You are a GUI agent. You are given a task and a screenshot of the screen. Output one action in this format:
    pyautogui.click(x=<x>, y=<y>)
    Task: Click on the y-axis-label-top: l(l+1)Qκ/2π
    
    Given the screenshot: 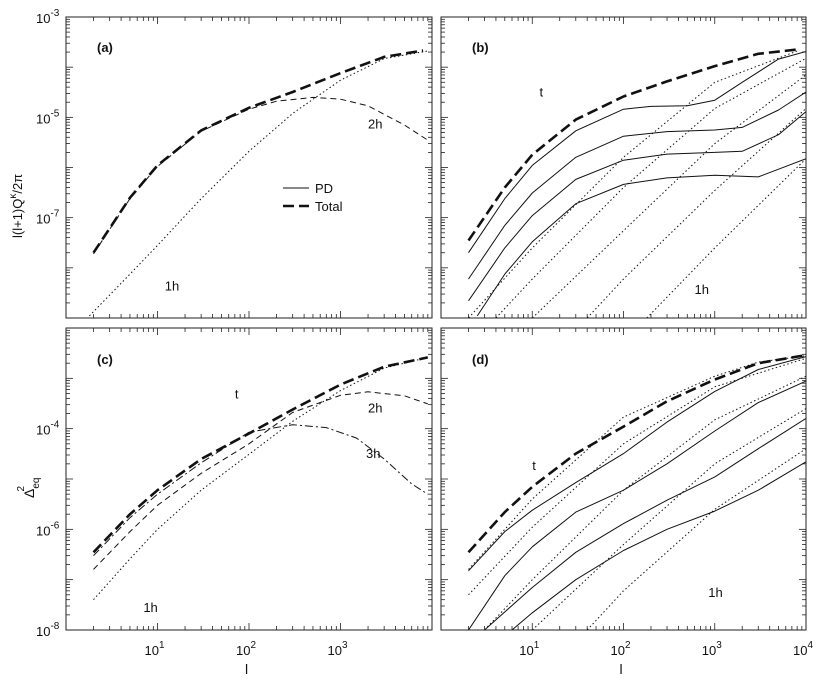 What is the action you would take?
    pyautogui.click(x=16, y=206)
    